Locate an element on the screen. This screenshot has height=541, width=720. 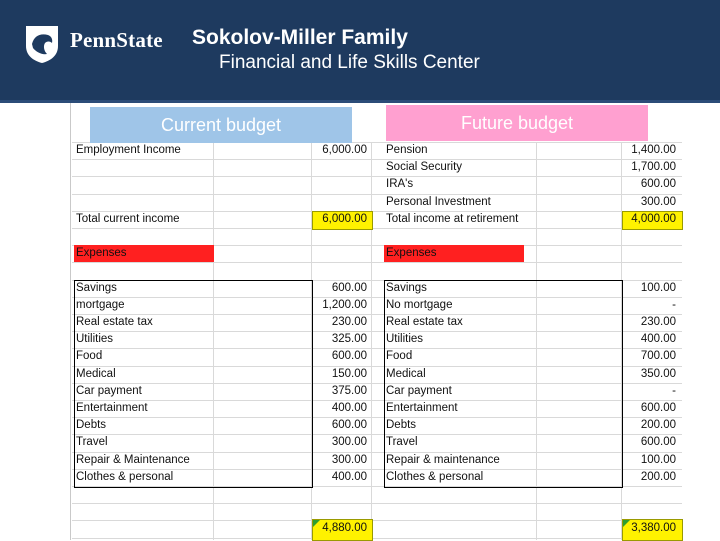
future-expense-label: Repair & maintenance is located at coordinates (443, 459).